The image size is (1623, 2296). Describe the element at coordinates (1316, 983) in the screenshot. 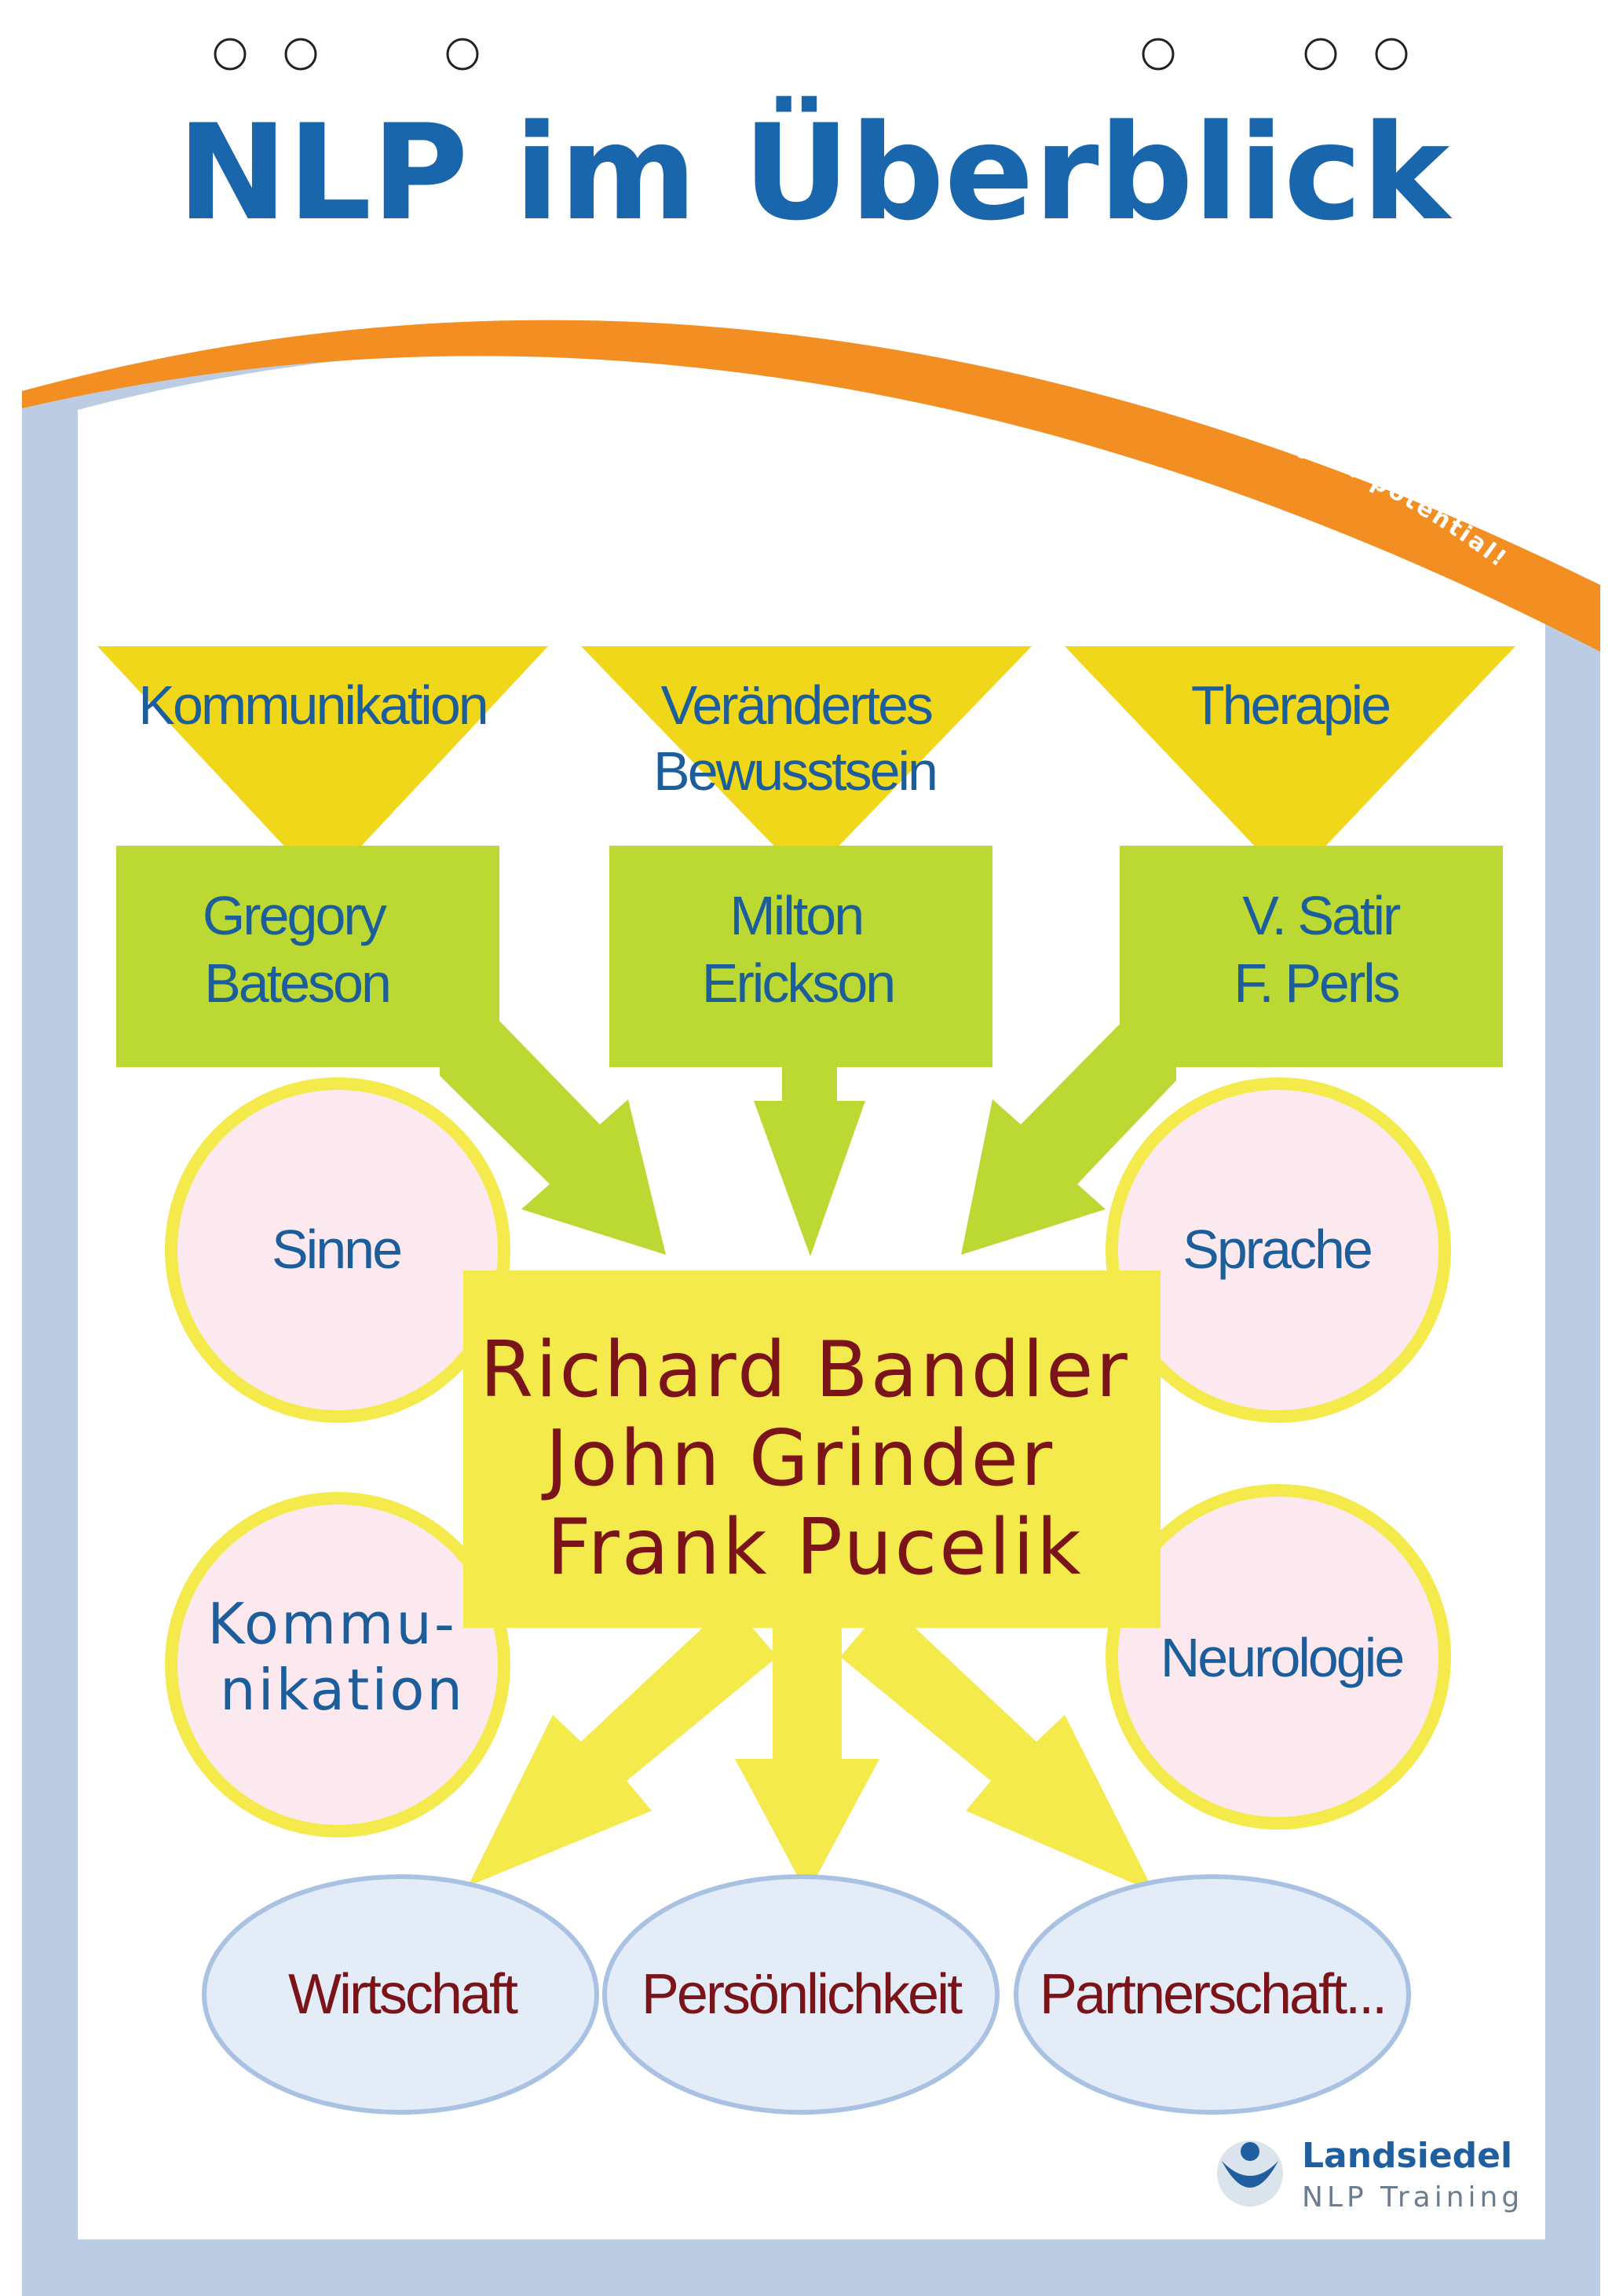

I see `person-line: F. Perls` at that location.